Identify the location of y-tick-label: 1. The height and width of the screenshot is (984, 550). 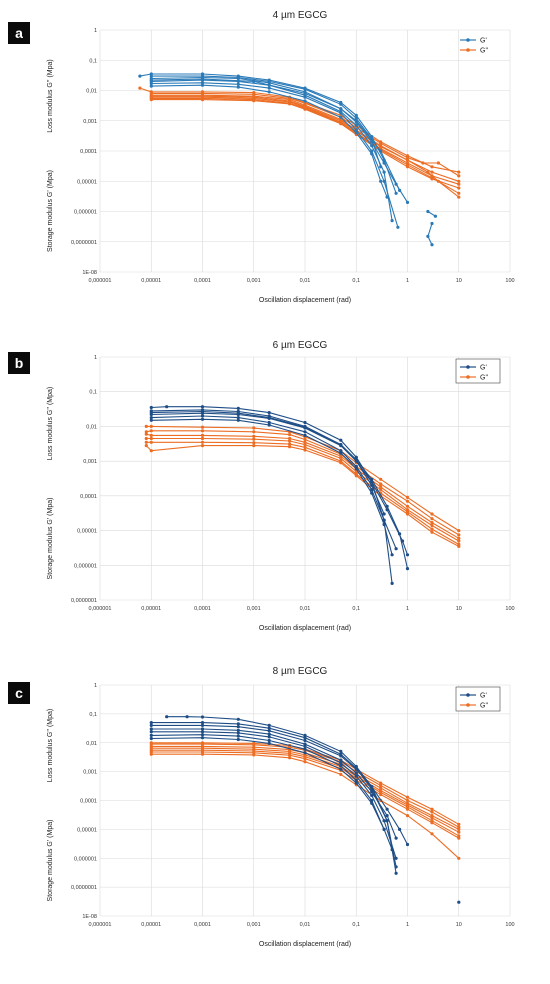
(95, 686).